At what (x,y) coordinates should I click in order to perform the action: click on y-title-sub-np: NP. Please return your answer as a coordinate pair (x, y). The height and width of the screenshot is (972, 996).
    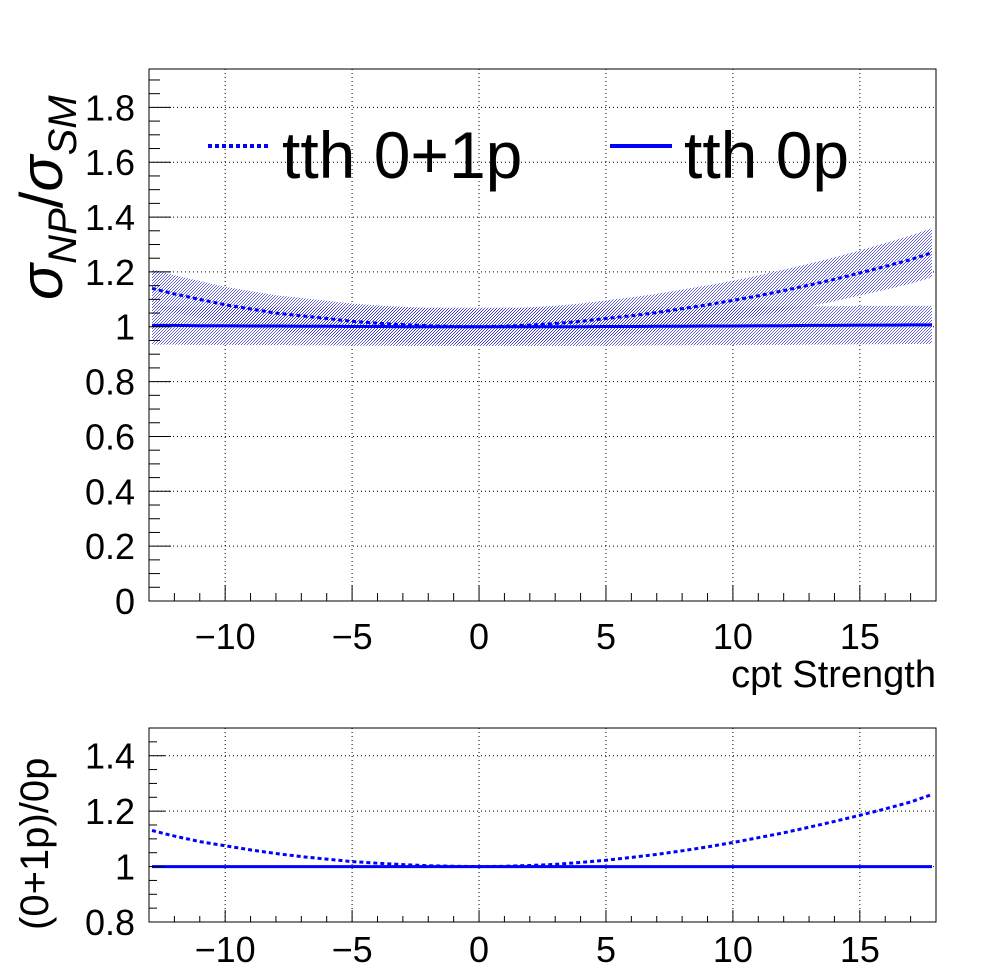
    Looking at the image, I should click on (63, 236).